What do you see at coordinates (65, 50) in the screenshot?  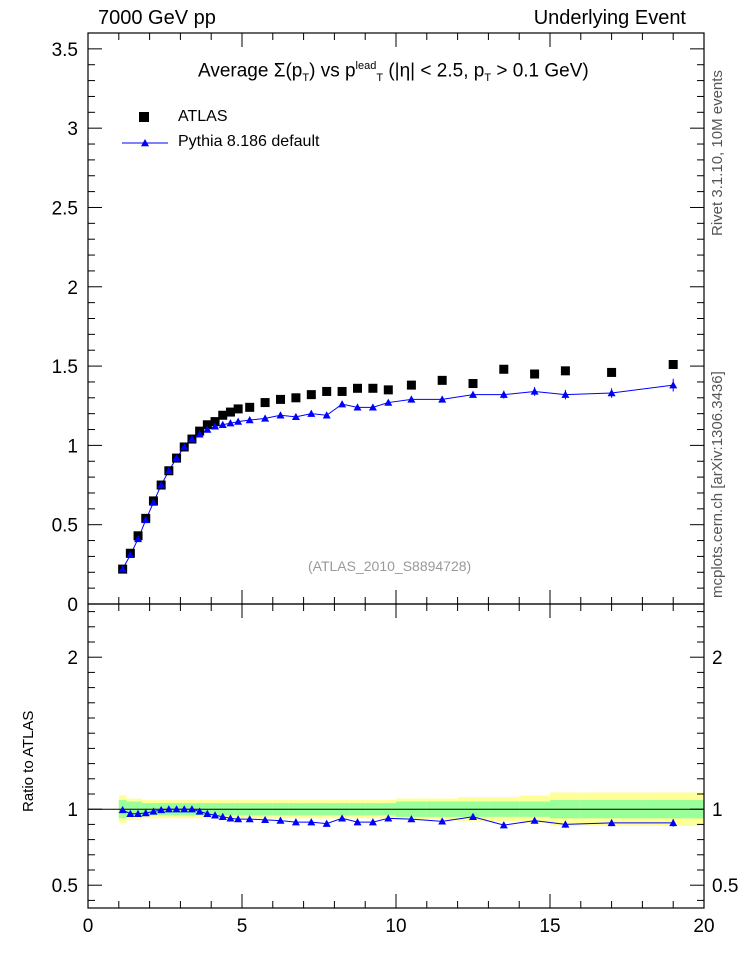 I see `y-tick-label: 3.5` at bounding box center [65, 50].